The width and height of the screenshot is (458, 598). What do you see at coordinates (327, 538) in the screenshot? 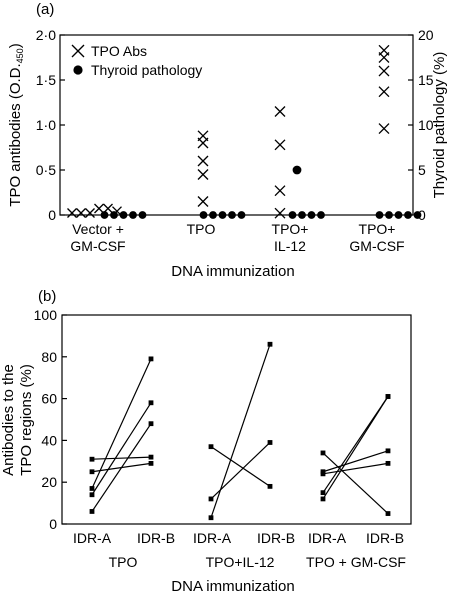
I see `b-x-label-2-0: IDR-A` at bounding box center [327, 538].